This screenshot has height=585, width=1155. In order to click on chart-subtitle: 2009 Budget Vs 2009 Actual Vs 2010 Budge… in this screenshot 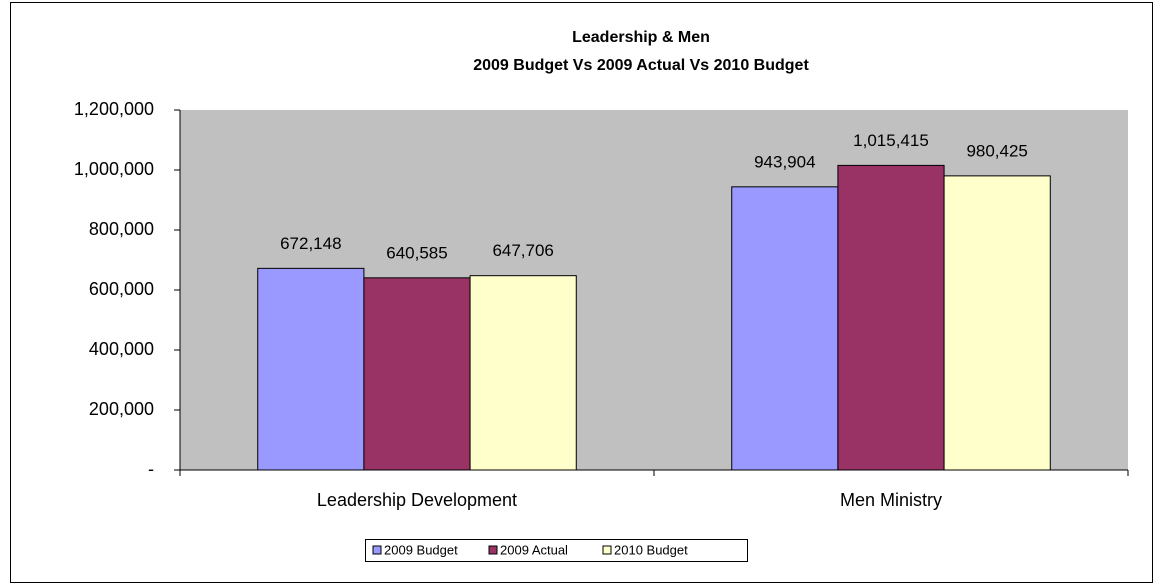, I will do `click(641, 65)`.